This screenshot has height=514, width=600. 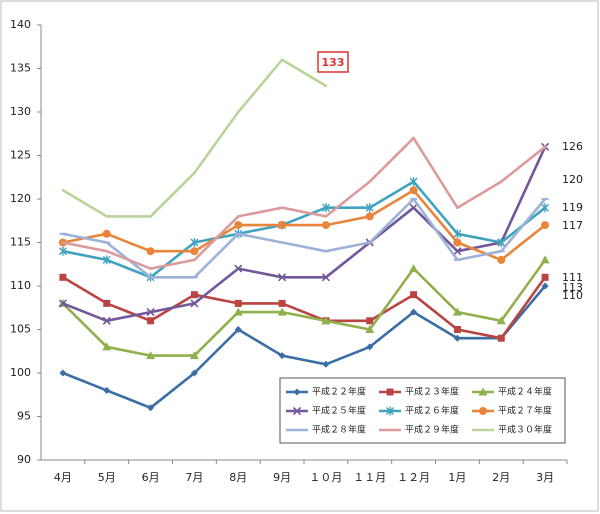 What do you see at coordinates (151, 477) in the screenshot?
I see `x-tick-label: 6月` at bounding box center [151, 477].